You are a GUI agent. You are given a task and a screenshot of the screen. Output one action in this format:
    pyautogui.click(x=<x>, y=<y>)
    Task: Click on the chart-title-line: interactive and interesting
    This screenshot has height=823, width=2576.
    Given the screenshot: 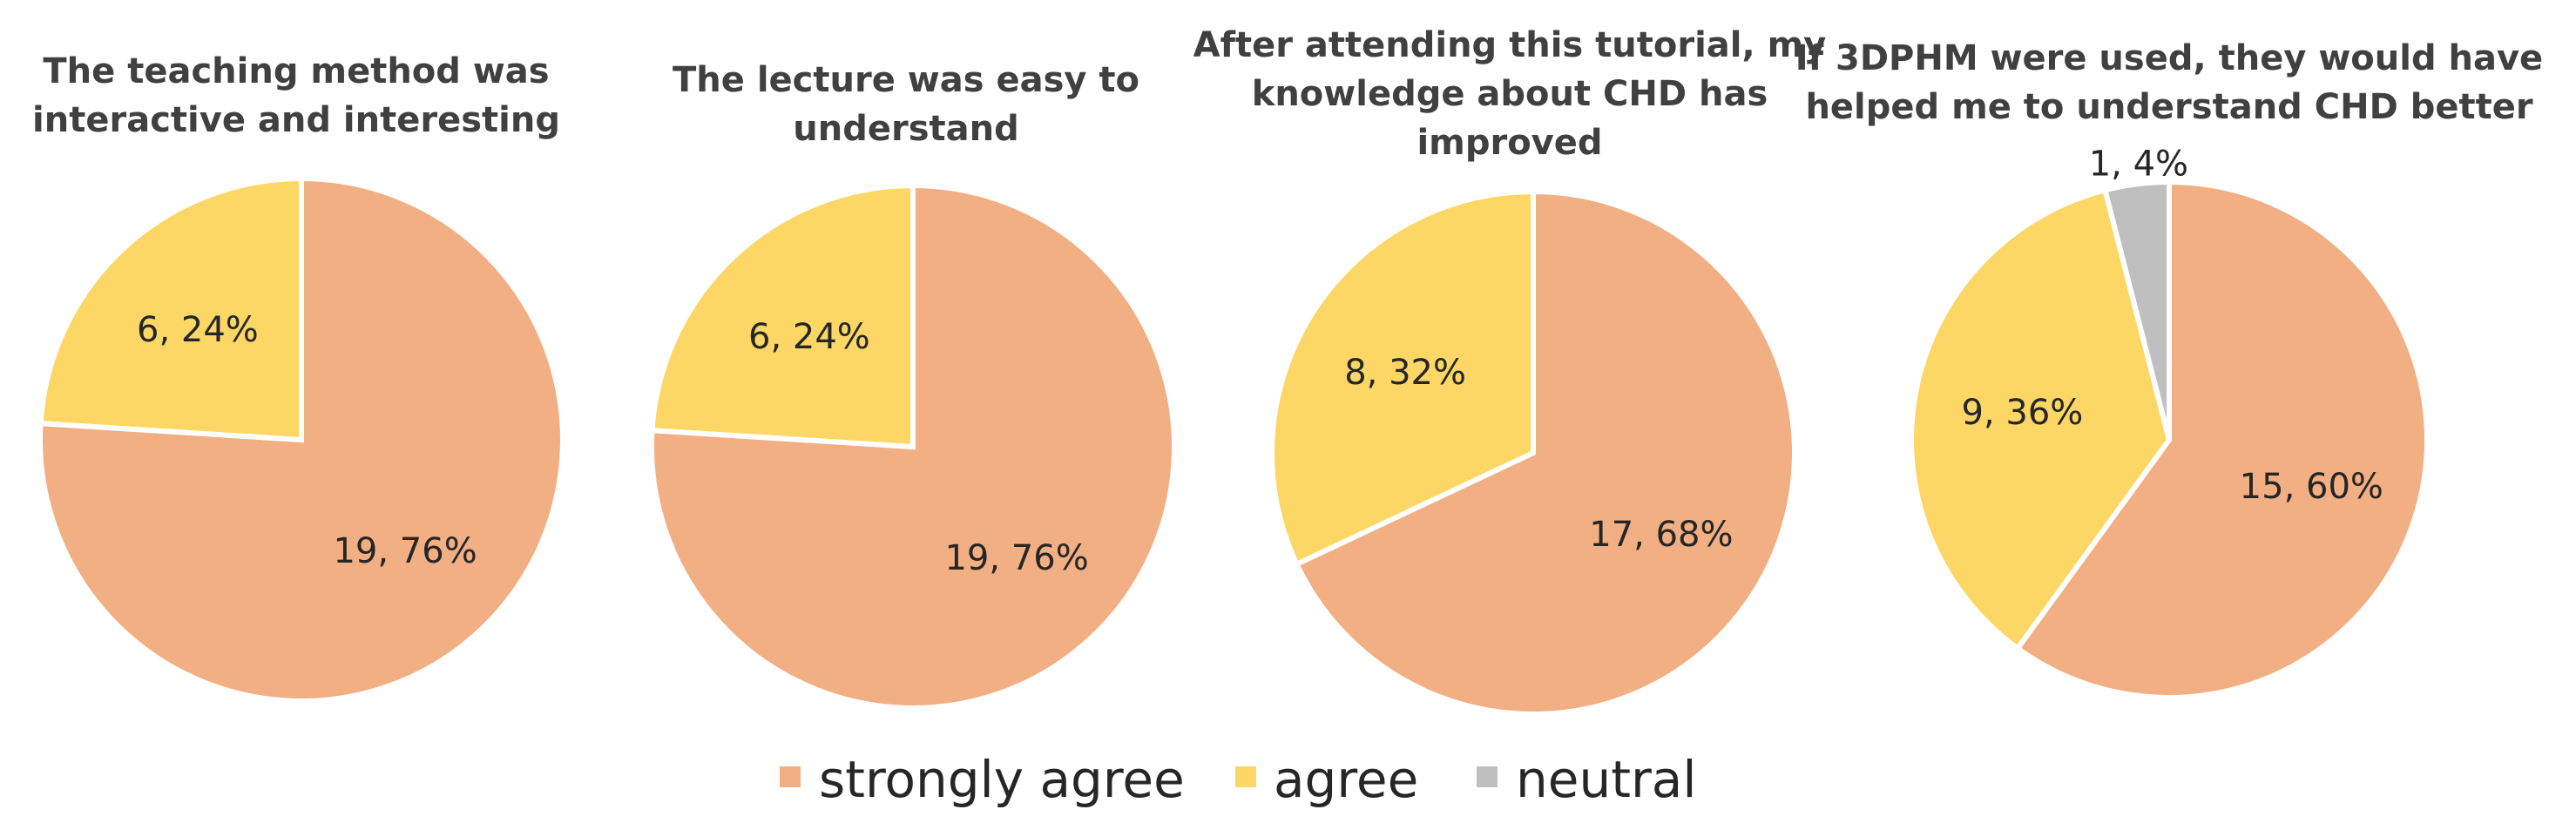 What is the action you would take?
    pyautogui.click(x=296, y=120)
    